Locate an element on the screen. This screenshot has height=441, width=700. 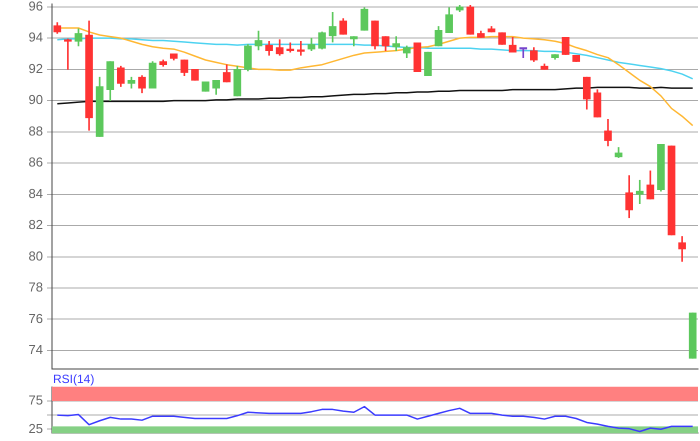
y-tick-label: 88 is located at coordinates (35, 130).